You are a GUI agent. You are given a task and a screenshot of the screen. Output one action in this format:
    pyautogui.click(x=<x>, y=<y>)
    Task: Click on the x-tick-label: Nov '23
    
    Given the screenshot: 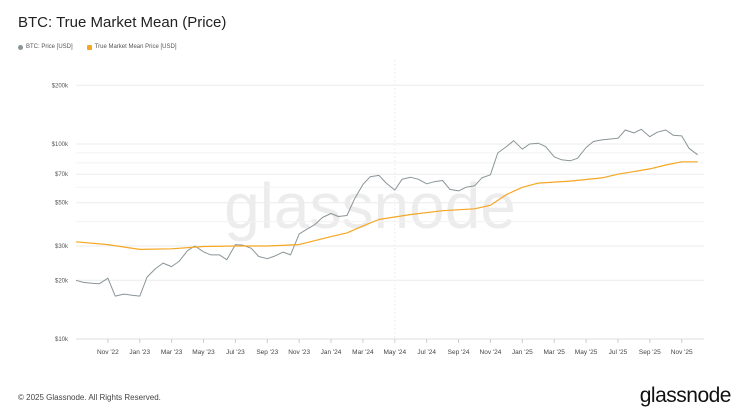 What is the action you would take?
    pyautogui.click(x=299, y=352)
    